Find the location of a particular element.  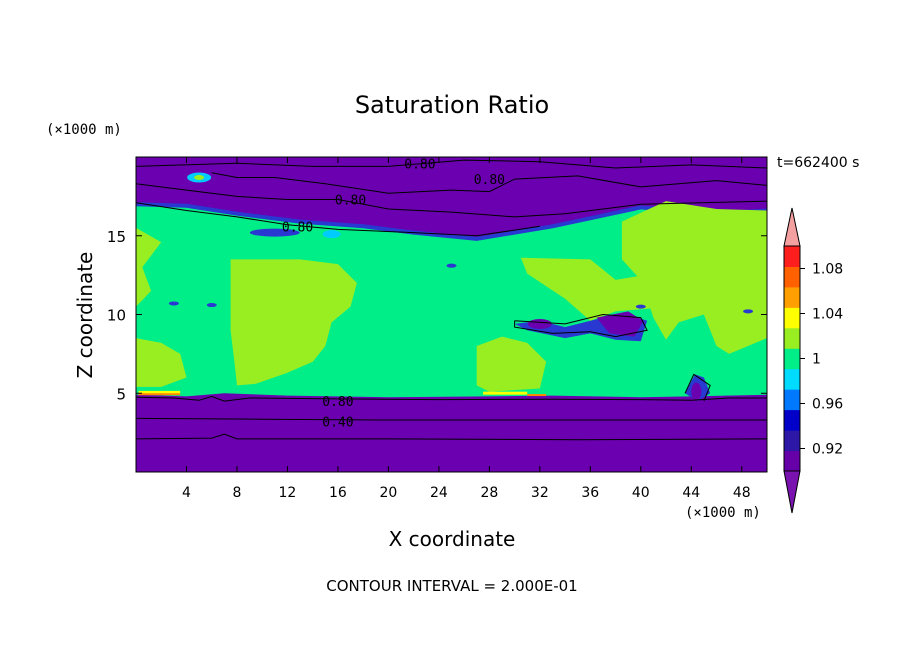

y-tick-label: 5 is located at coordinates (121, 394).